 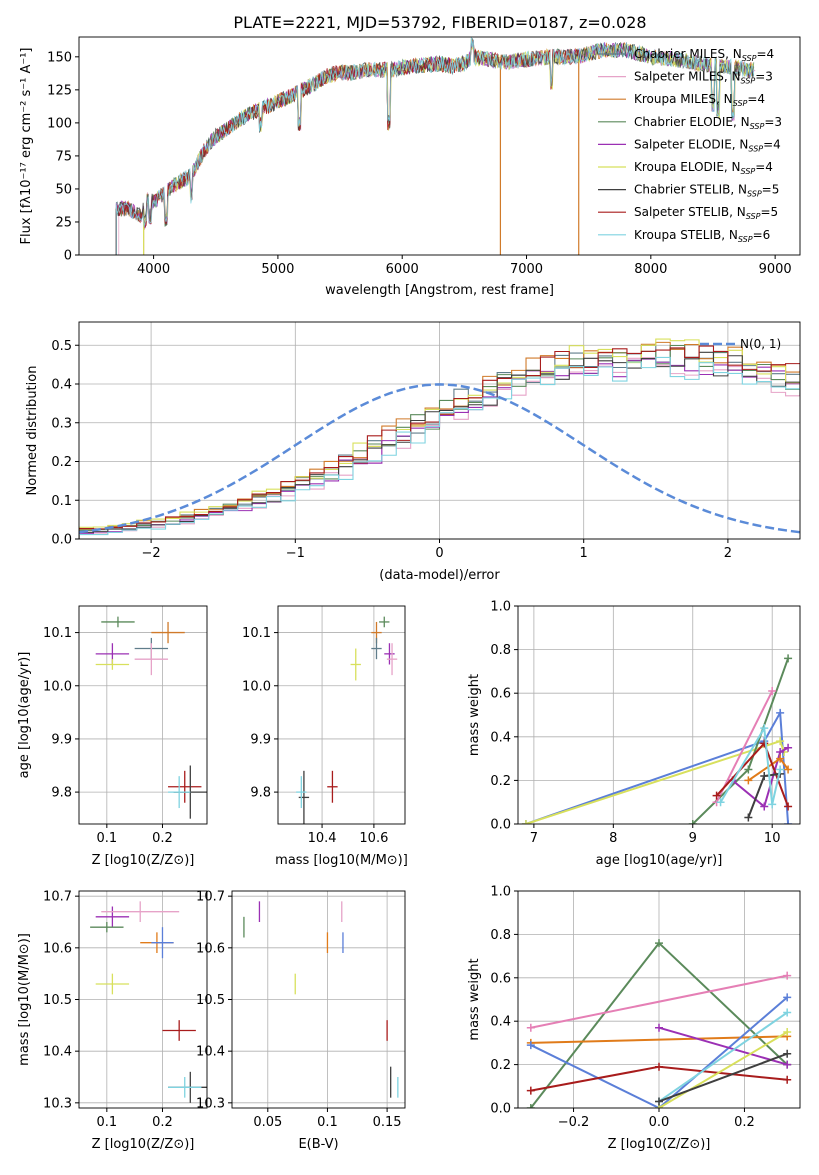 What do you see at coordinates (708, 123) in the screenshot?
I see `legend-entry: Chabrier ELODIE, NSSP=3` at bounding box center [708, 123].